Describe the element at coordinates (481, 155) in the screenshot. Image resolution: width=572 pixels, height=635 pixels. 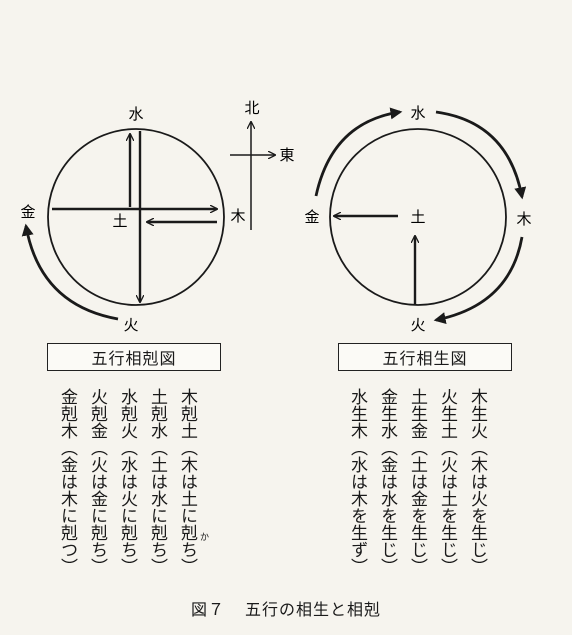
I see `arrow-water-to-wood` at that location.